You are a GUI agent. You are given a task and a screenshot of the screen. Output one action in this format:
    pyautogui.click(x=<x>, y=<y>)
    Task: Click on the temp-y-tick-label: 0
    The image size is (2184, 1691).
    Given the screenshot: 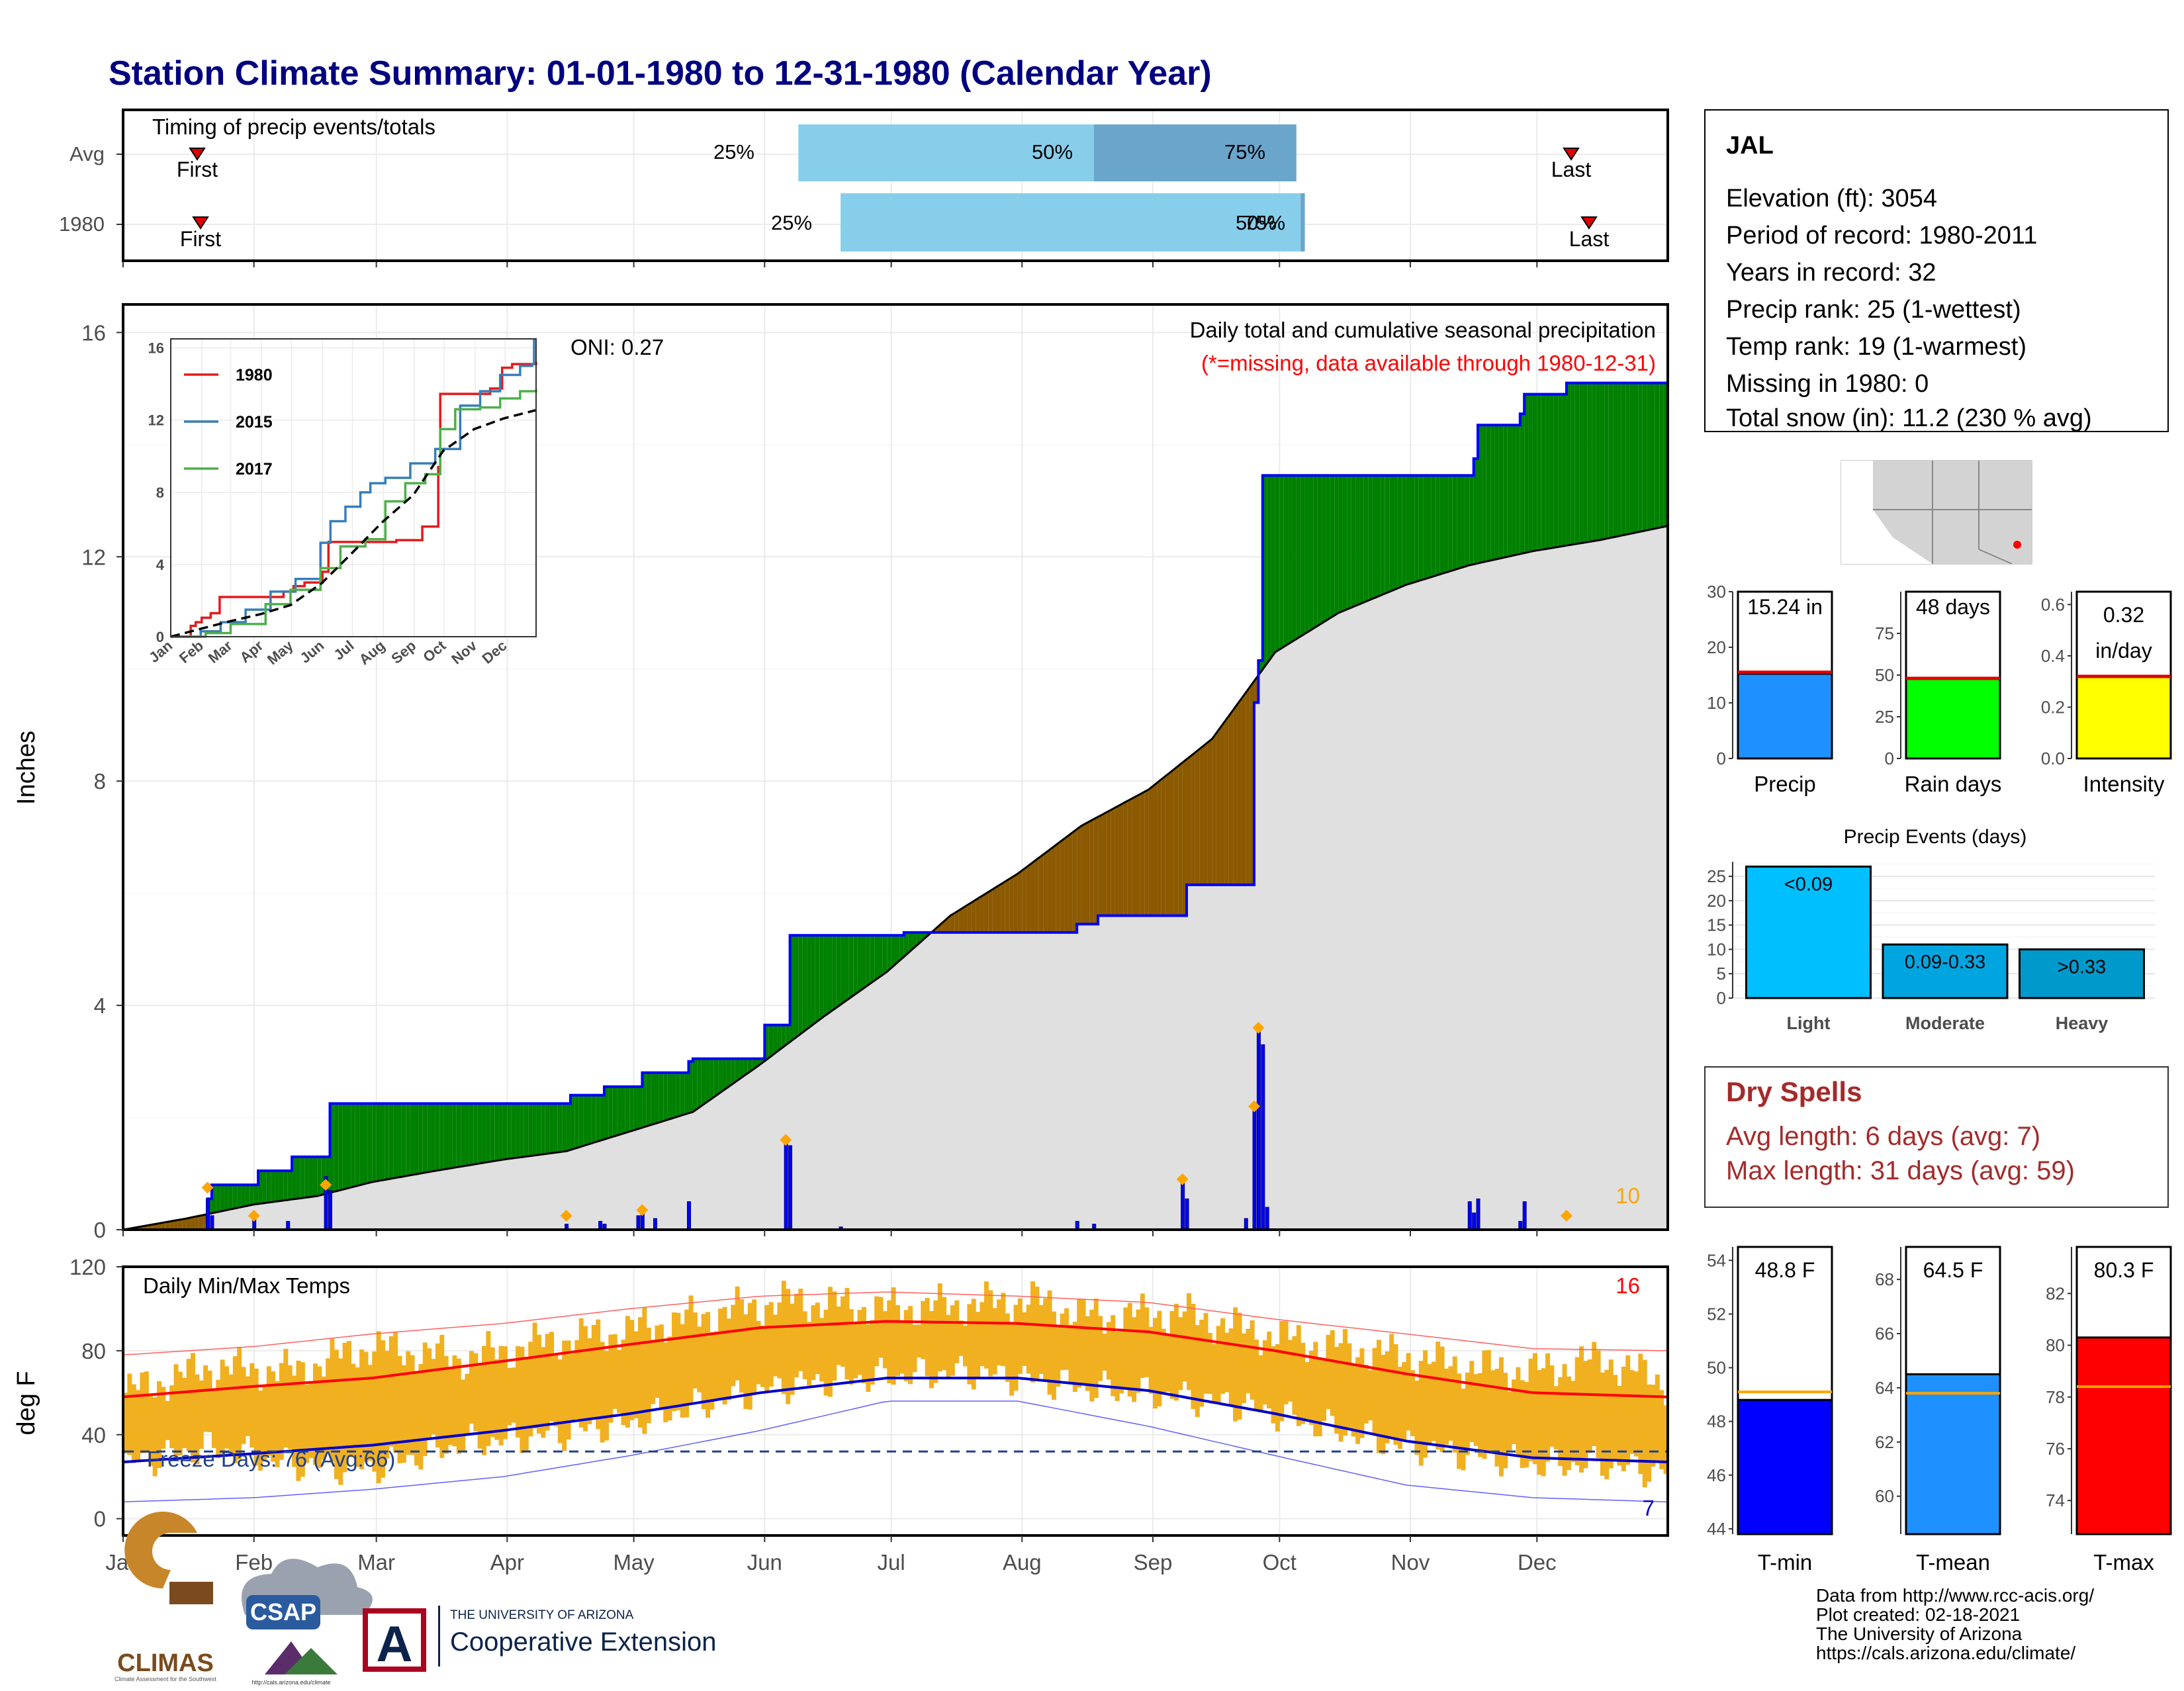 What is the action you would take?
    pyautogui.click(x=100, y=1519)
    